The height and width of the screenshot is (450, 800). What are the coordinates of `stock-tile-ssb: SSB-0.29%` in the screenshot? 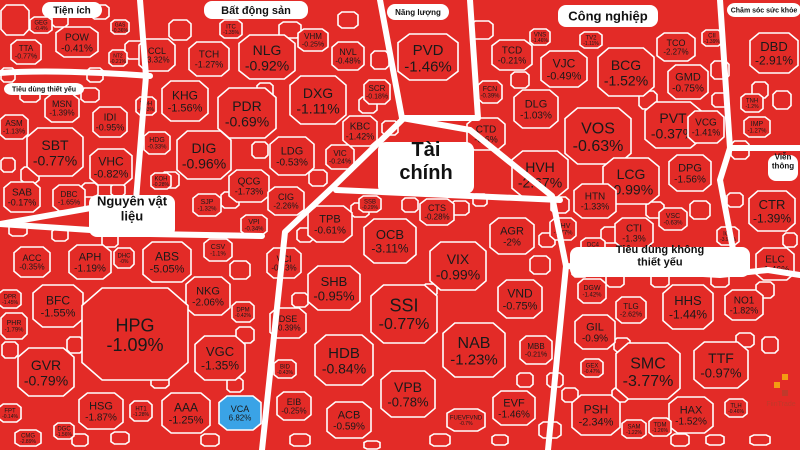 It's located at (370, 204).